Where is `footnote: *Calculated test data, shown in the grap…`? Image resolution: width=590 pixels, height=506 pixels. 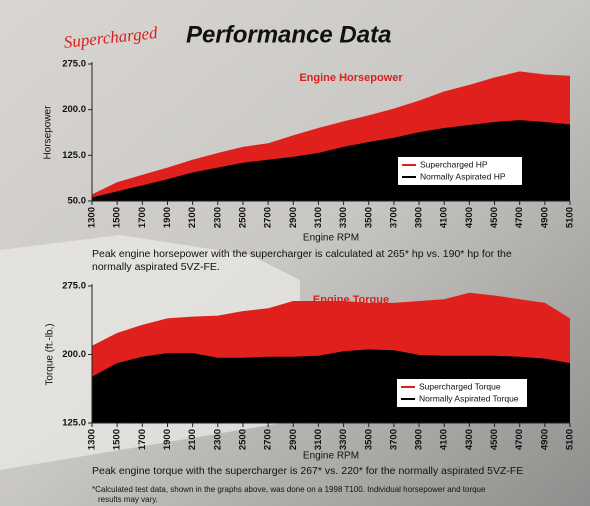
footnote: *Calculated test data, shown in the grap… is located at coordinates (289, 489).